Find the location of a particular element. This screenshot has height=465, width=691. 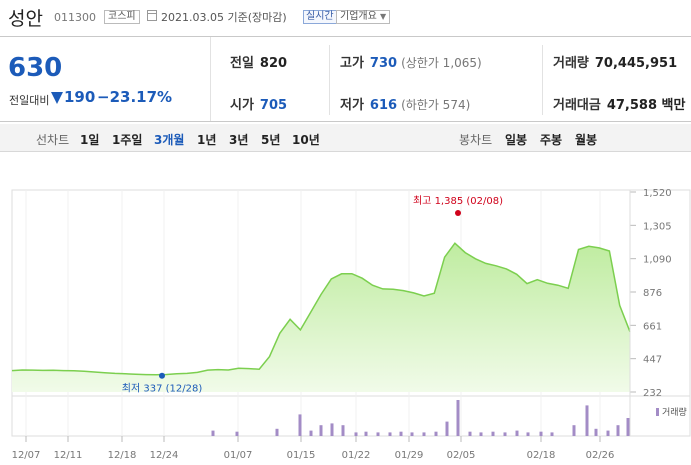

calendar-icon is located at coordinates (152, 15).